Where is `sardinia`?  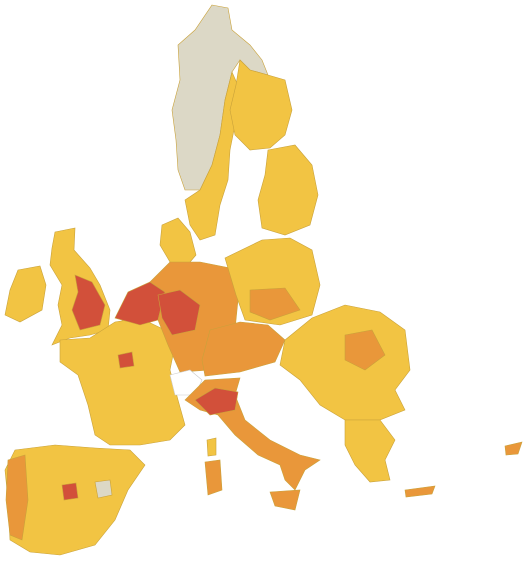
sardinia is located at coordinates (213, 477).